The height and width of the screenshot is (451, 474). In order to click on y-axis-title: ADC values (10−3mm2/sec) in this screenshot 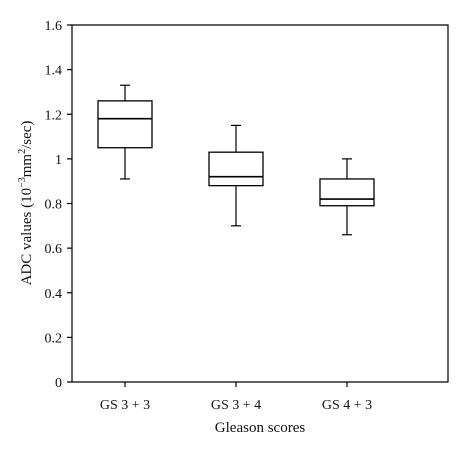, I will do `click(26, 203)`.